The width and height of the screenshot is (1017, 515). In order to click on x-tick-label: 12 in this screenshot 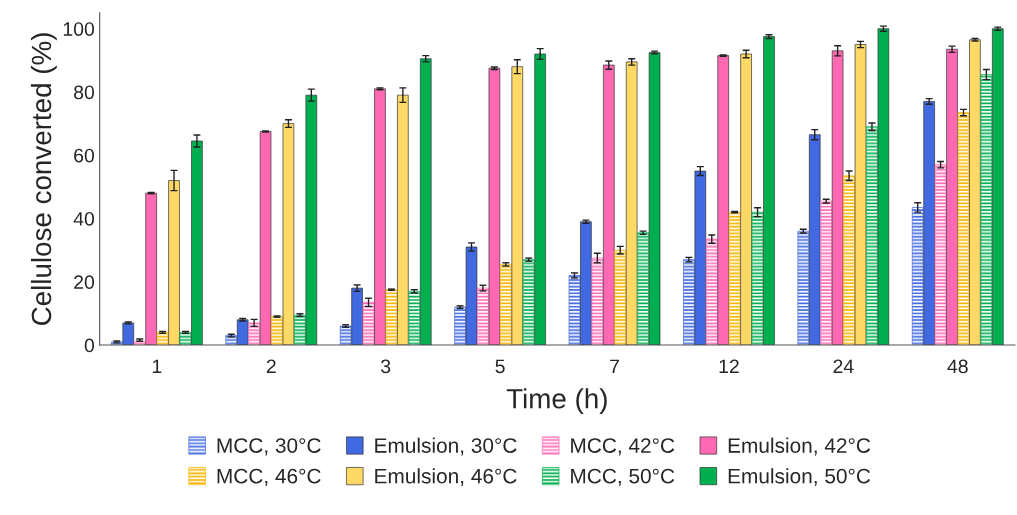, I will do `click(729, 366)`.